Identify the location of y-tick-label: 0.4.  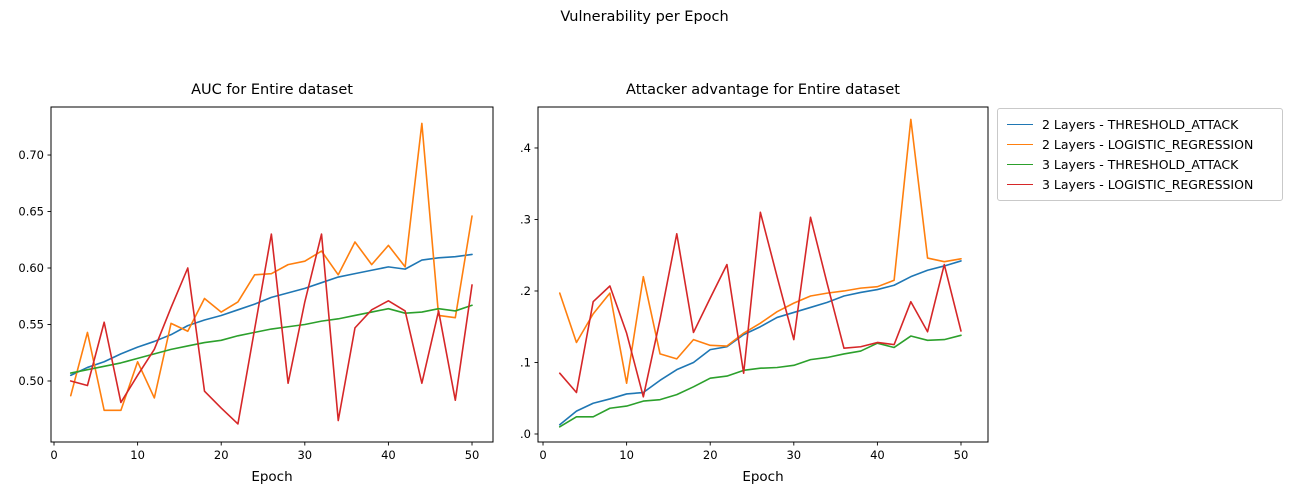
(525, 148).